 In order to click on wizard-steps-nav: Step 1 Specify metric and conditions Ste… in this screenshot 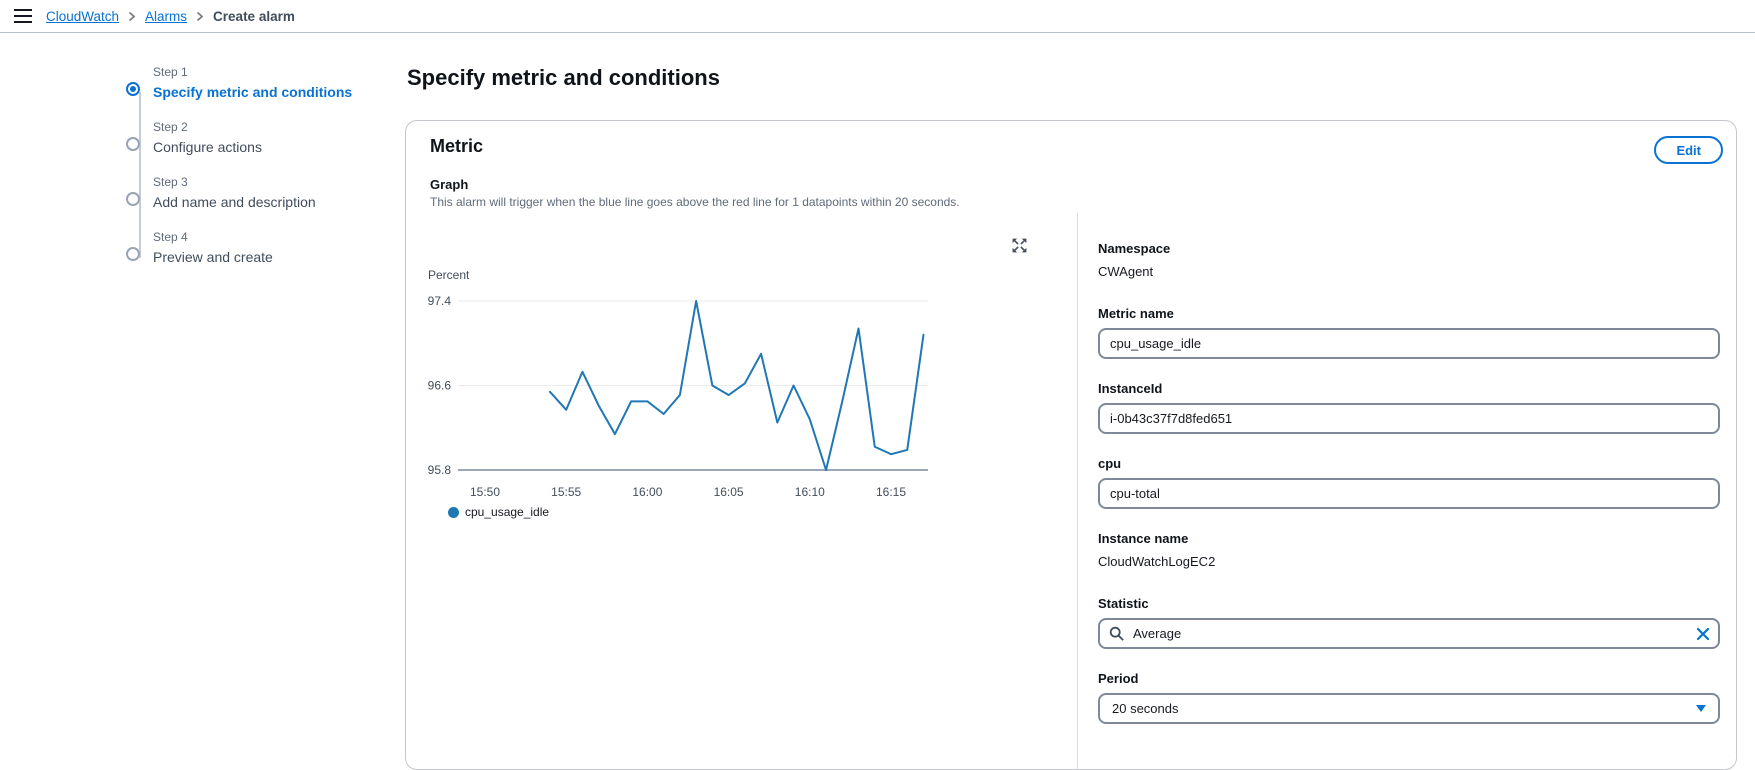, I will do `click(262, 172)`.